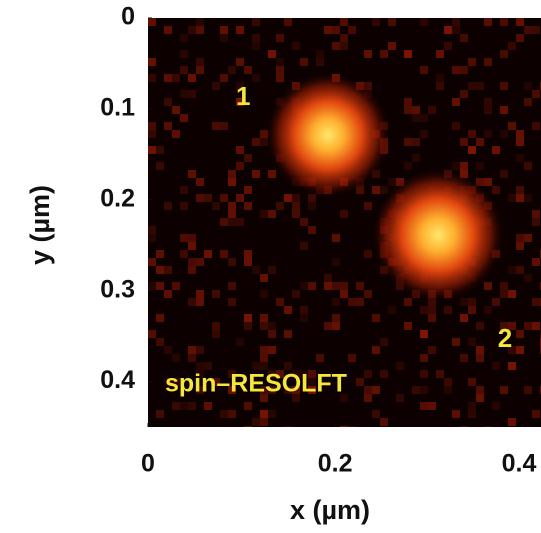  I want to click on x-tick-label: 0, so click(148, 464).